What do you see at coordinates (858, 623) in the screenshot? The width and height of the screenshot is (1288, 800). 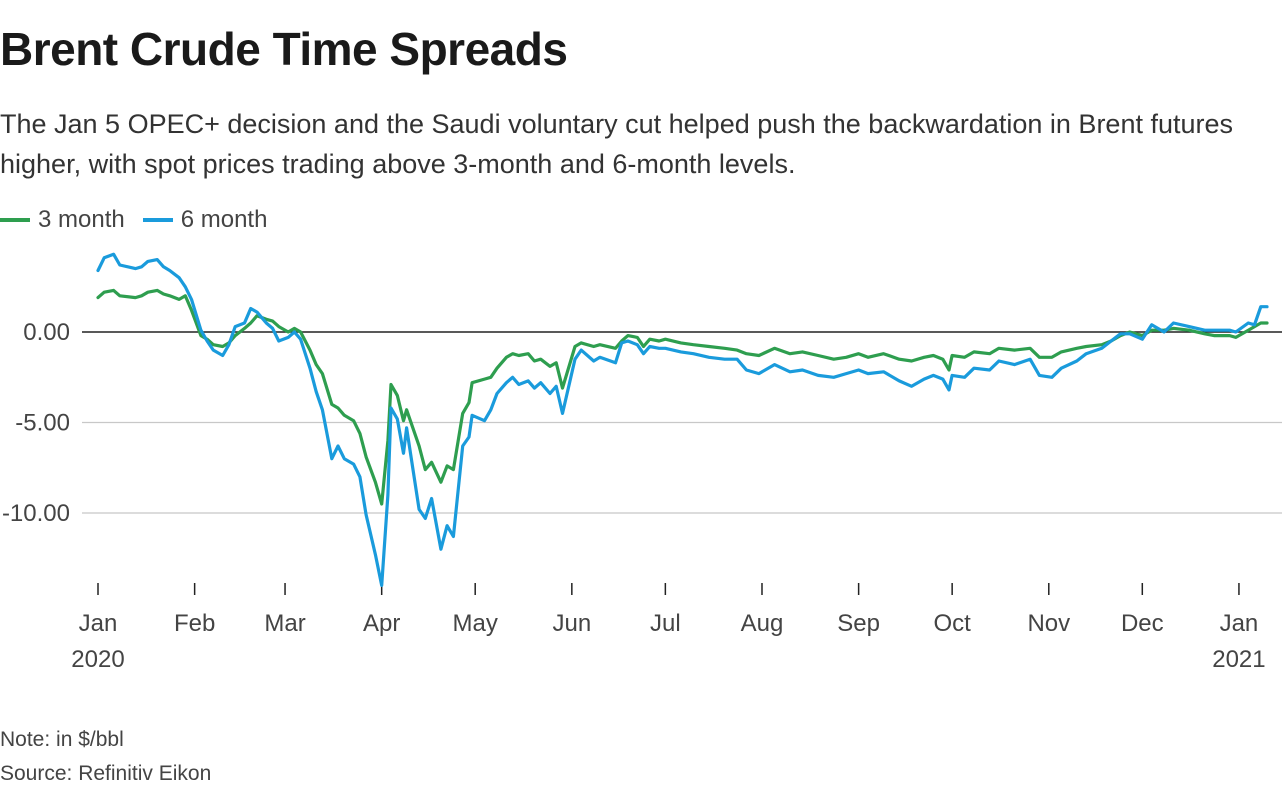 I see `x-tick-label: Sep` at bounding box center [858, 623].